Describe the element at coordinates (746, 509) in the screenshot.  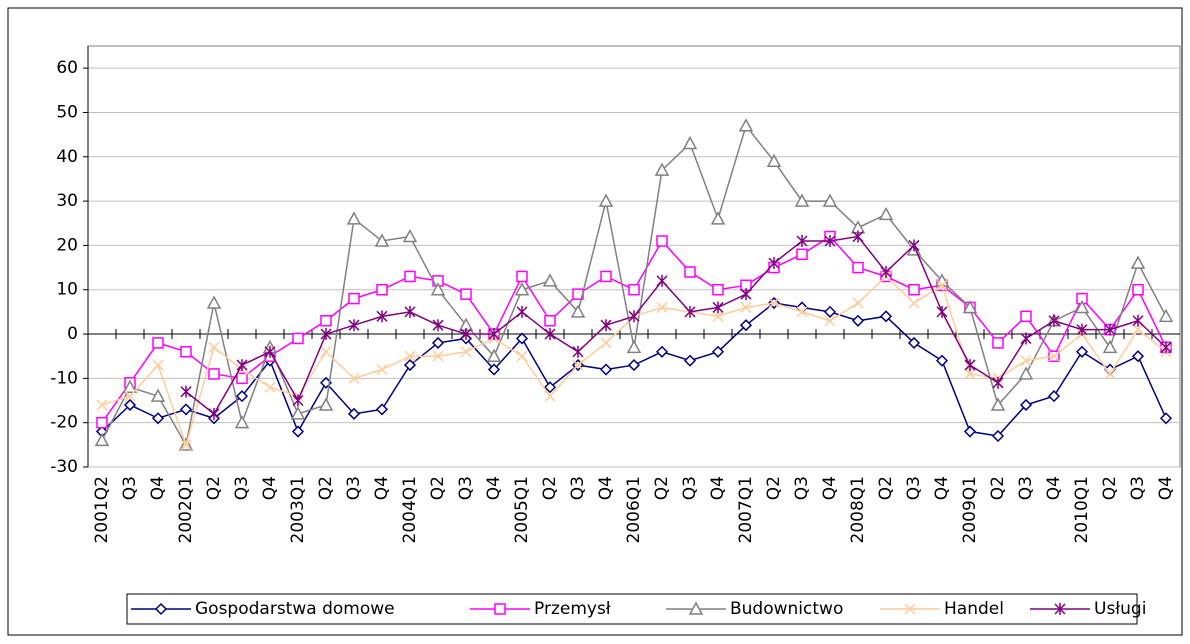
I see `x-tick-label: 2007Q1` at that location.